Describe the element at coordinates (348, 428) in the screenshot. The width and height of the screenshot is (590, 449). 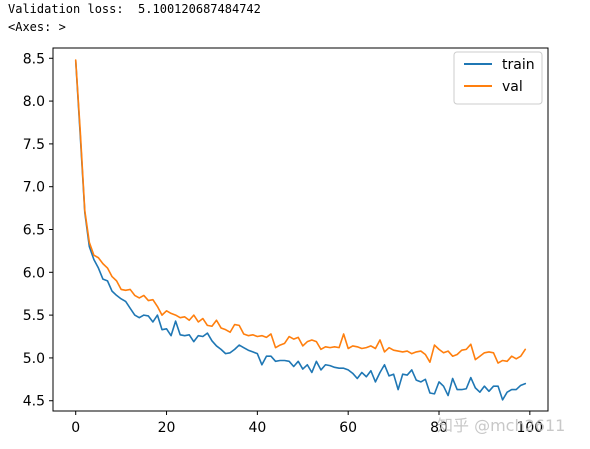
I see `x-tick-label-60: 60` at that location.